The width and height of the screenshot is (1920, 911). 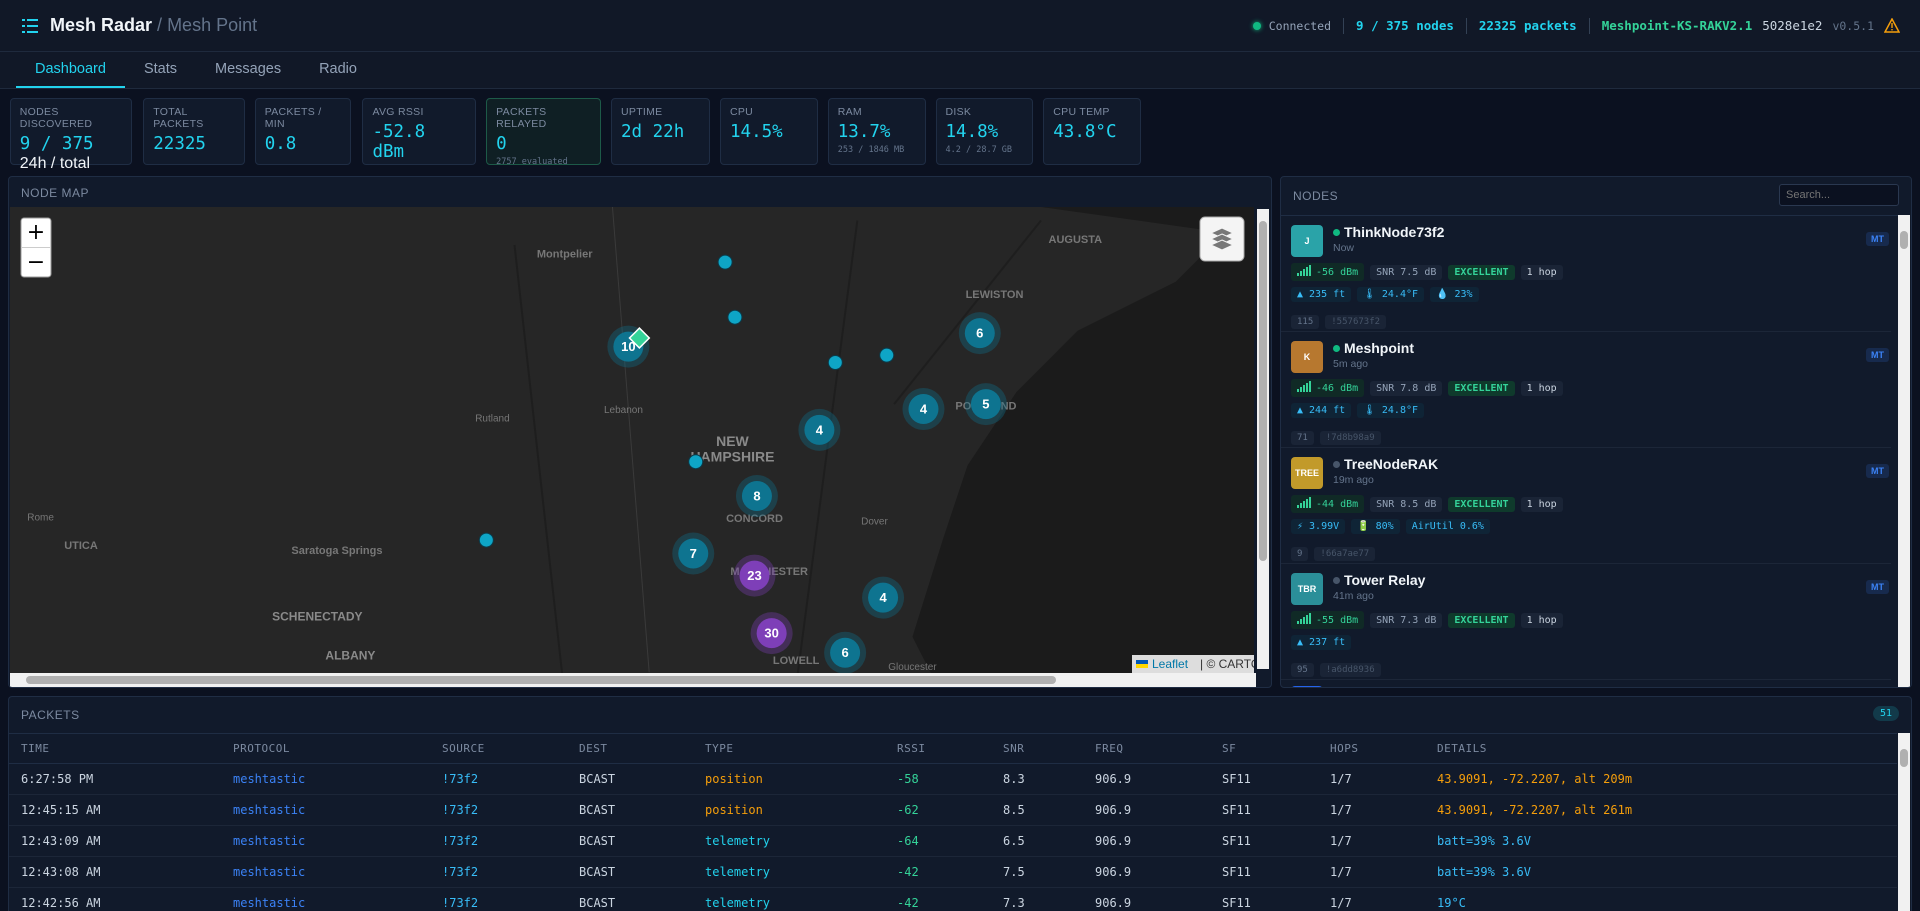 What do you see at coordinates (1454, 294) in the screenshot?
I see `telemetry-chip: 💧 23%` at bounding box center [1454, 294].